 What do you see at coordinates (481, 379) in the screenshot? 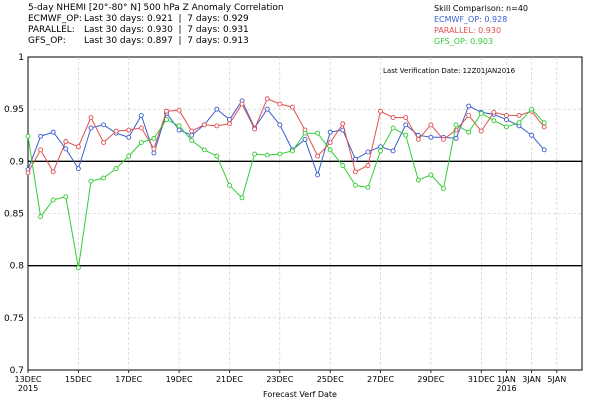
I see `x-tick-label: 31DEC` at bounding box center [481, 379].